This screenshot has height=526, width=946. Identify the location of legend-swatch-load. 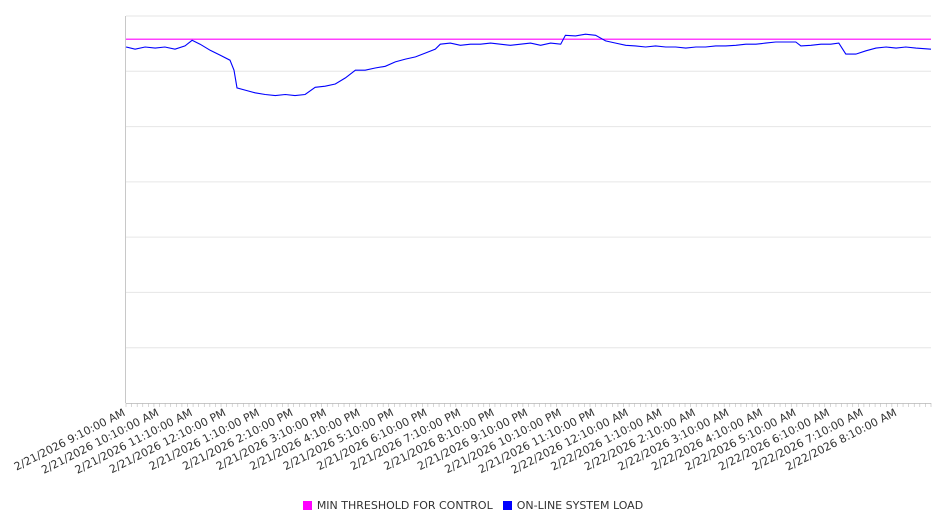
(507, 505).